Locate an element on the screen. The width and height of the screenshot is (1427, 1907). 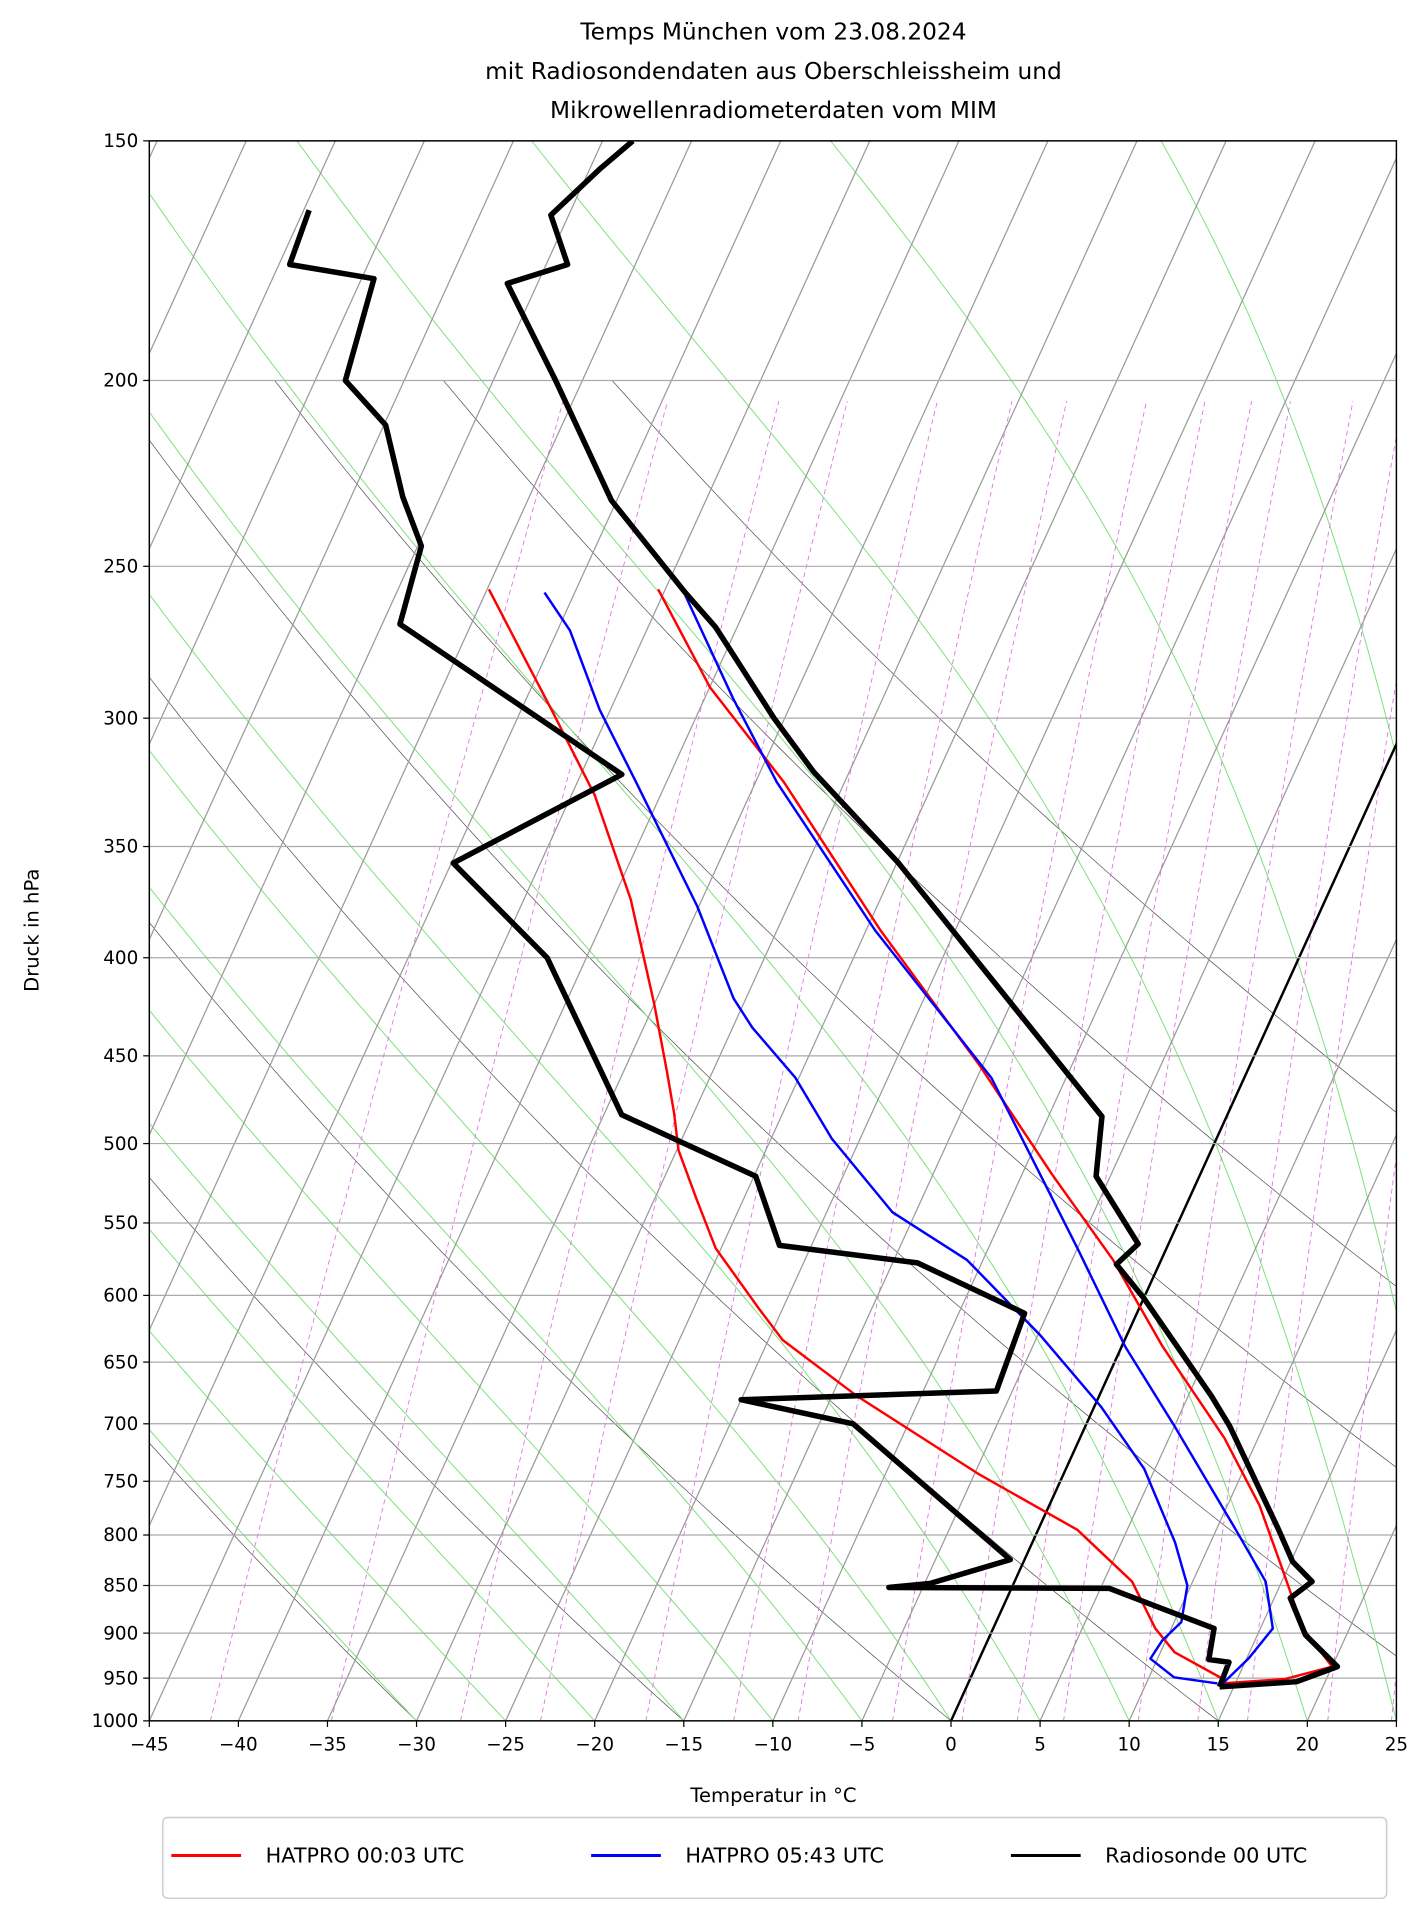
legend is located at coordinates (775, 1858).